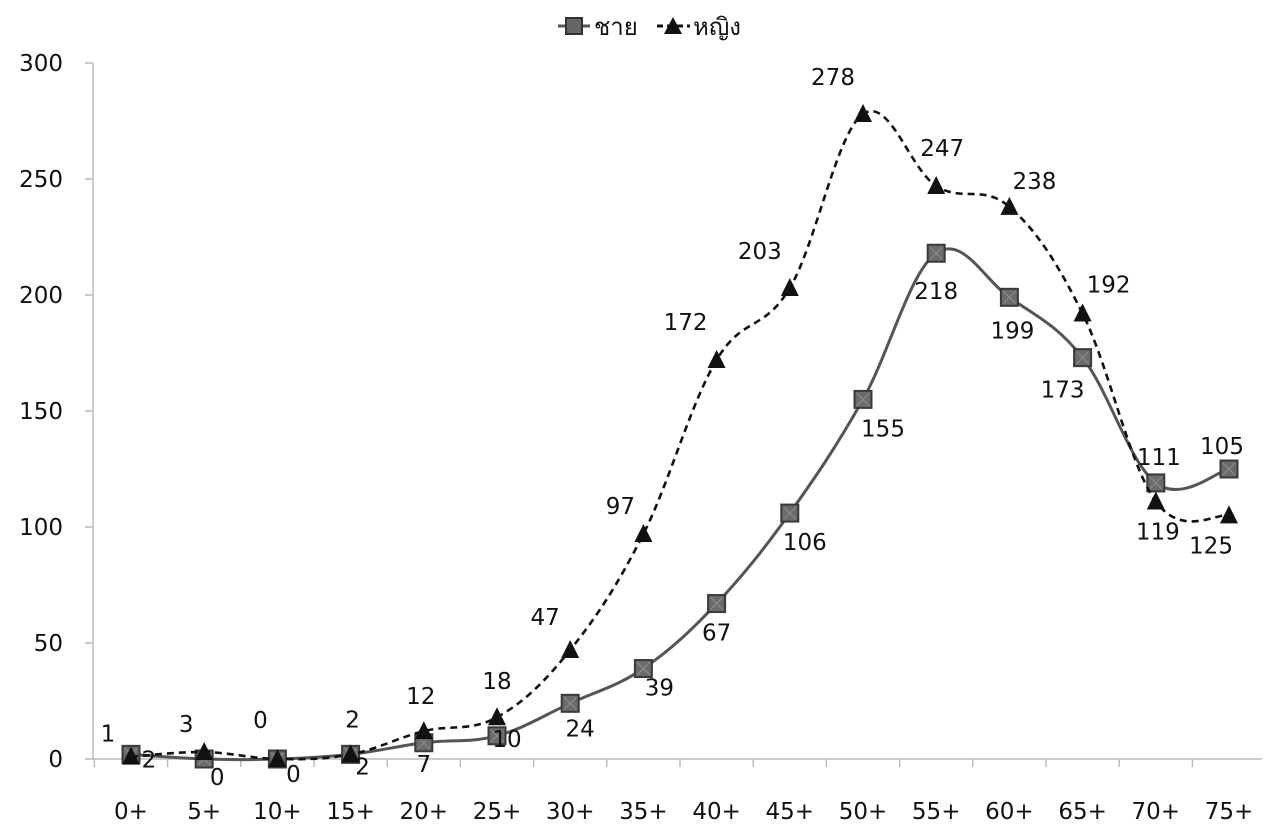 This screenshot has height=824, width=1265. What do you see at coordinates (41, 296) in the screenshot?
I see `y-tick-label: 200` at bounding box center [41, 296].